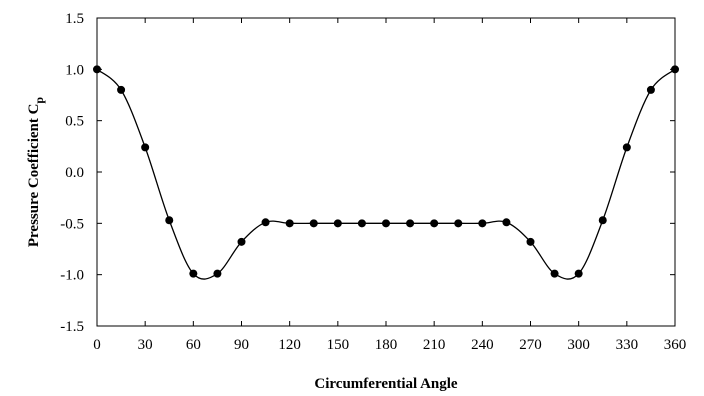 The image size is (704, 396). I want to click on y-tick-label: 1.0, so click(74, 70).